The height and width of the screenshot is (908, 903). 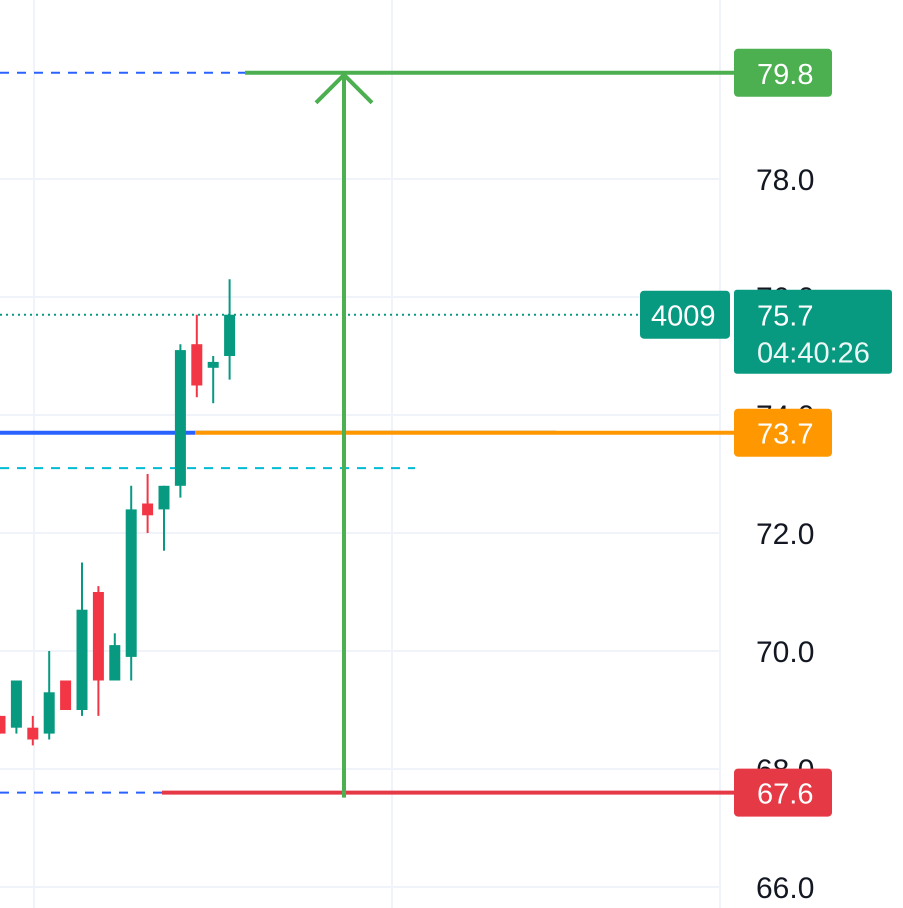 I want to click on y-tick-label: 72.0, so click(x=785, y=534).